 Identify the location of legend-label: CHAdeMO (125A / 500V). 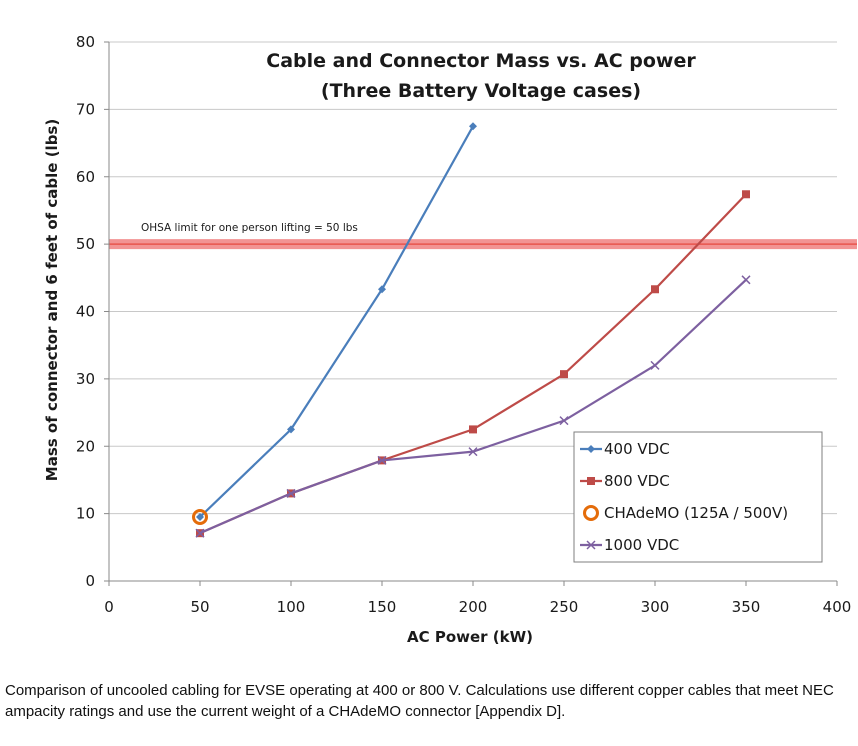
(696, 513).